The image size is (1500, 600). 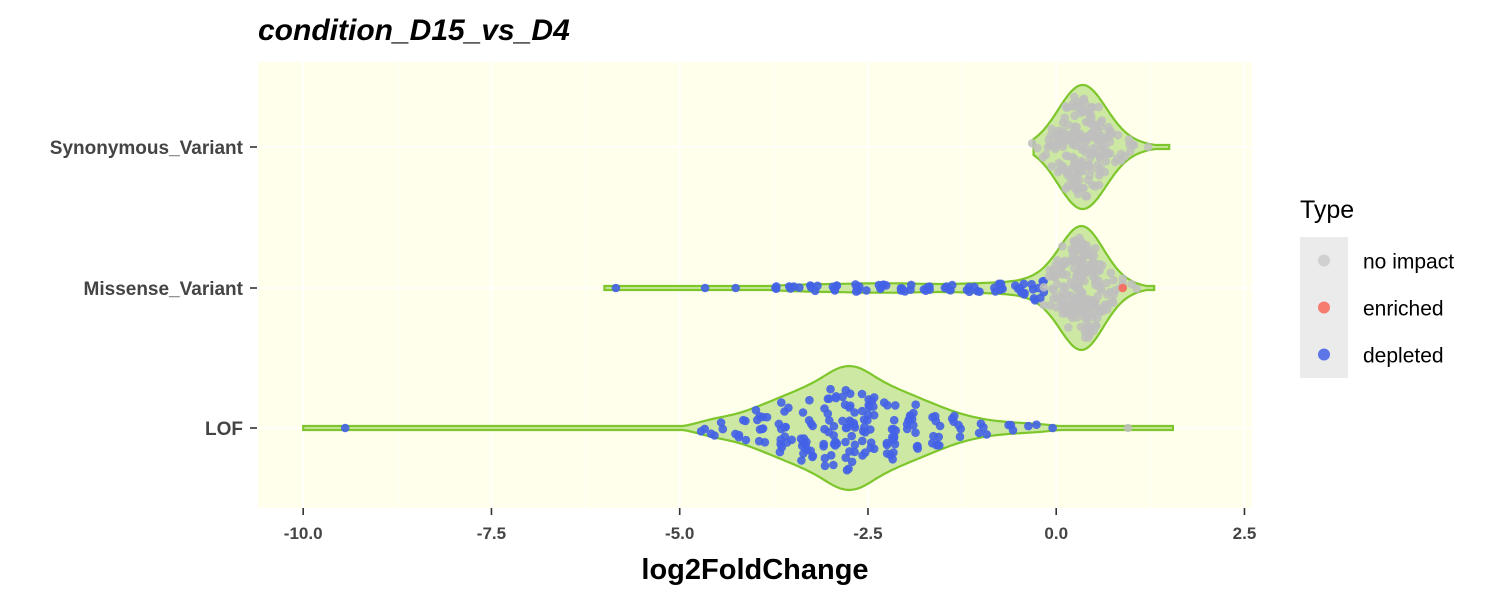 What do you see at coordinates (303, 533) in the screenshot?
I see `x-tick-label: -10.0` at bounding box center [303, 533].